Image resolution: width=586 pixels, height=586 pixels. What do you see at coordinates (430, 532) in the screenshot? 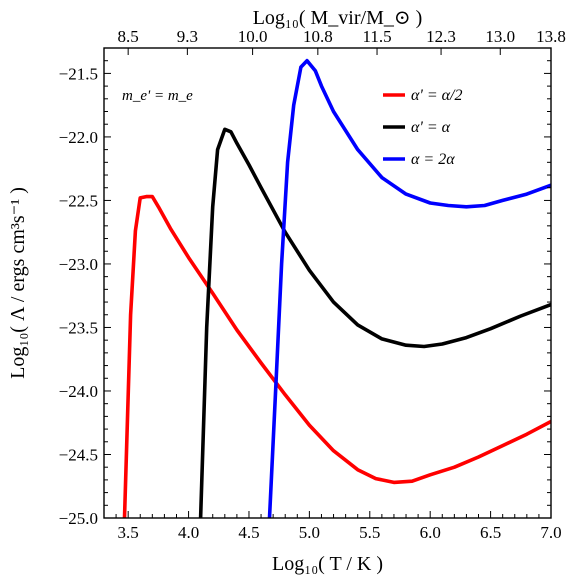
I see `x-tick-label: 6.0` at bounding box center [430, 532].